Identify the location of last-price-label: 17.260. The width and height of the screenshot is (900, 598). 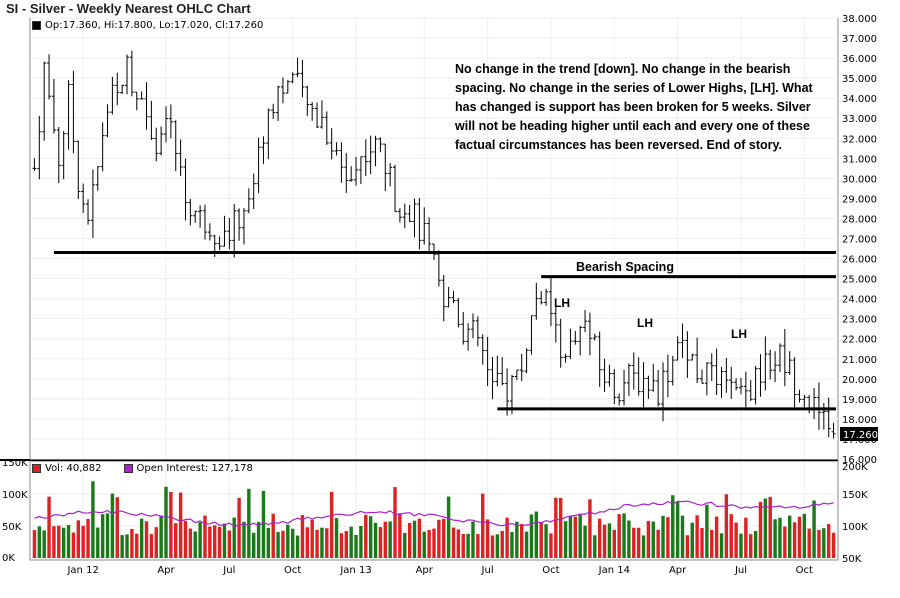
(860, 435).